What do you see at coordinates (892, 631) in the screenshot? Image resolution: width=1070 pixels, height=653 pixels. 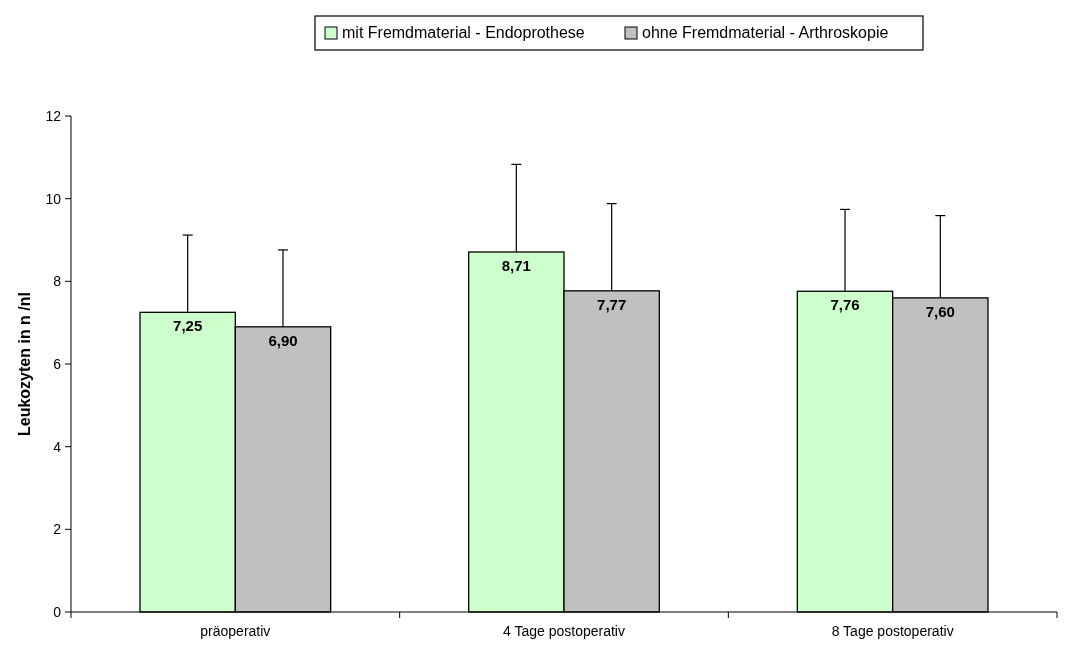 I see `x-tick-label: 8 Tage postoperativ` at bounding box center [892, 631].